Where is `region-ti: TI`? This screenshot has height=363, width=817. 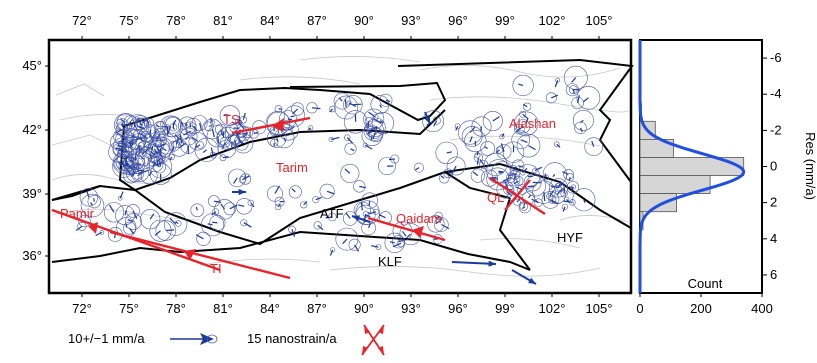
region-ti: TI is located at coordinates (216, 268).